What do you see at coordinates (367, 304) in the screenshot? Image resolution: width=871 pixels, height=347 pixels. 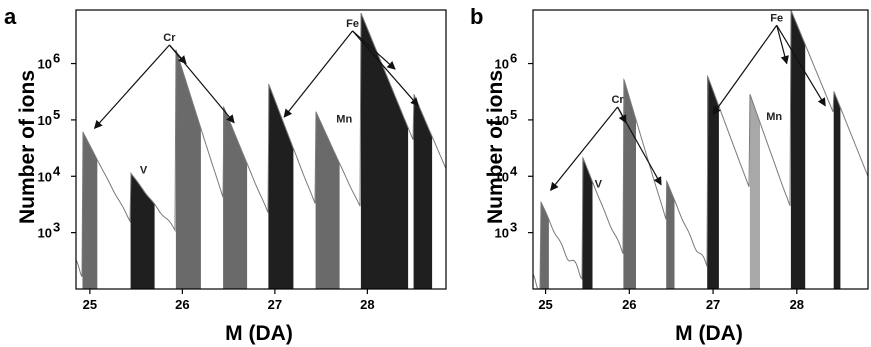 I see `x-tick-label-a-28: 28` at bounding box center [367, 304].